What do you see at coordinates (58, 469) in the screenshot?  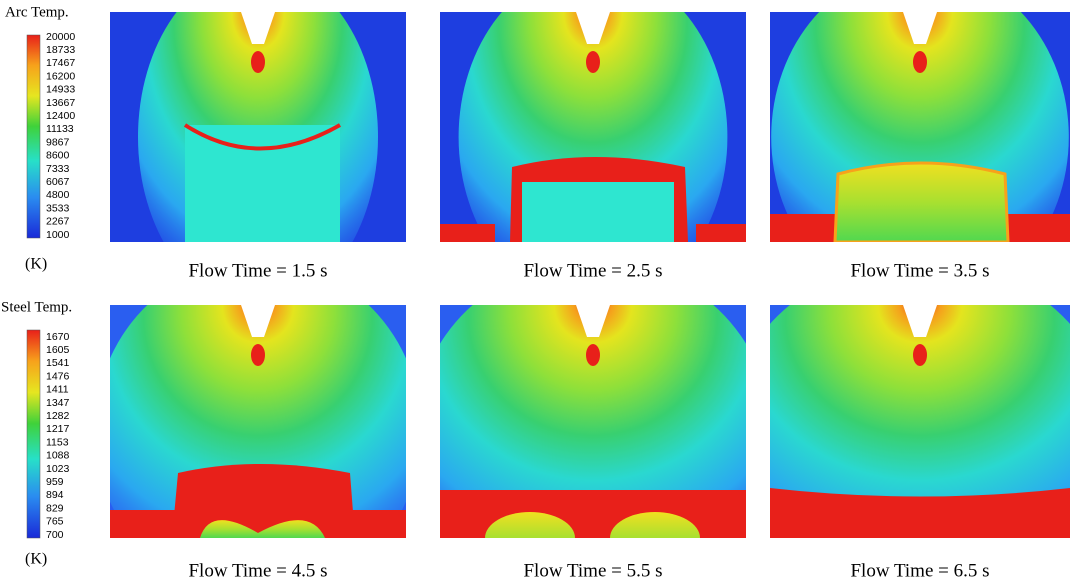 I see `colorbar-tick-label: 1023` at bounding box center [58, 469].